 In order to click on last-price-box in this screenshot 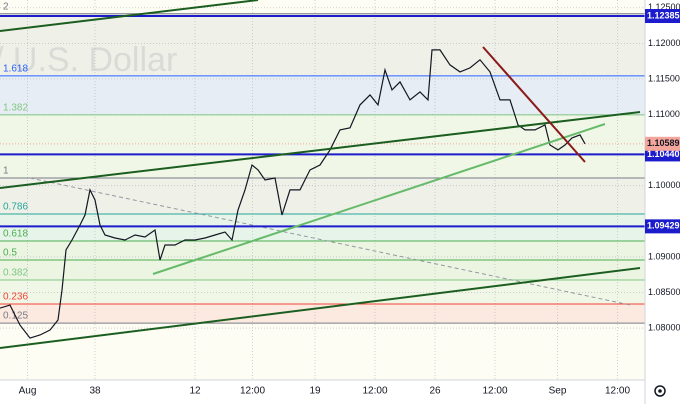, I will do `click(662, 143)`.